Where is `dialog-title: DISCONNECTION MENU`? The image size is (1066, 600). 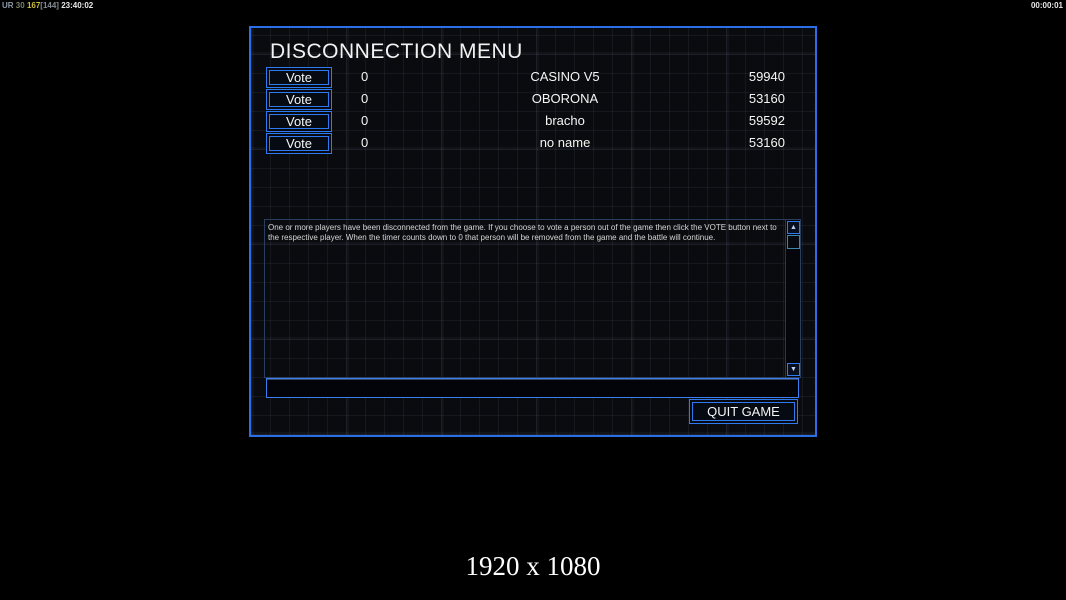
dialog-title: DISCONNECTION MENU is located at coordinates (396, 51).